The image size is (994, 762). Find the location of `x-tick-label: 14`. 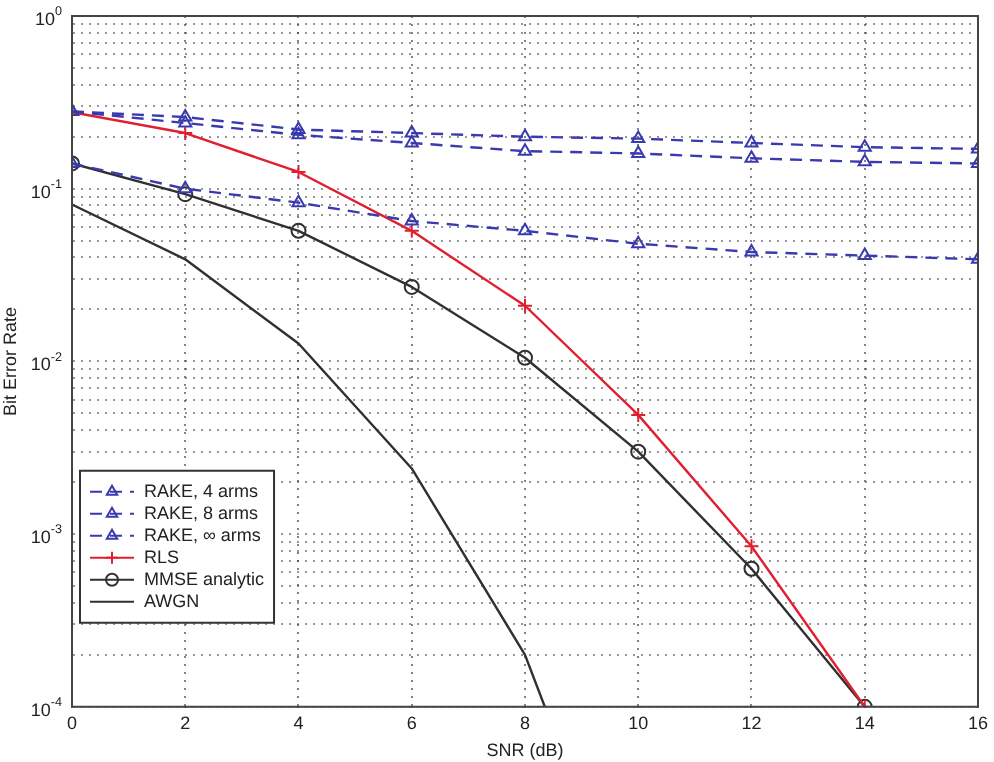

x-tick-label: 14 is located at coordinates (864, 722).